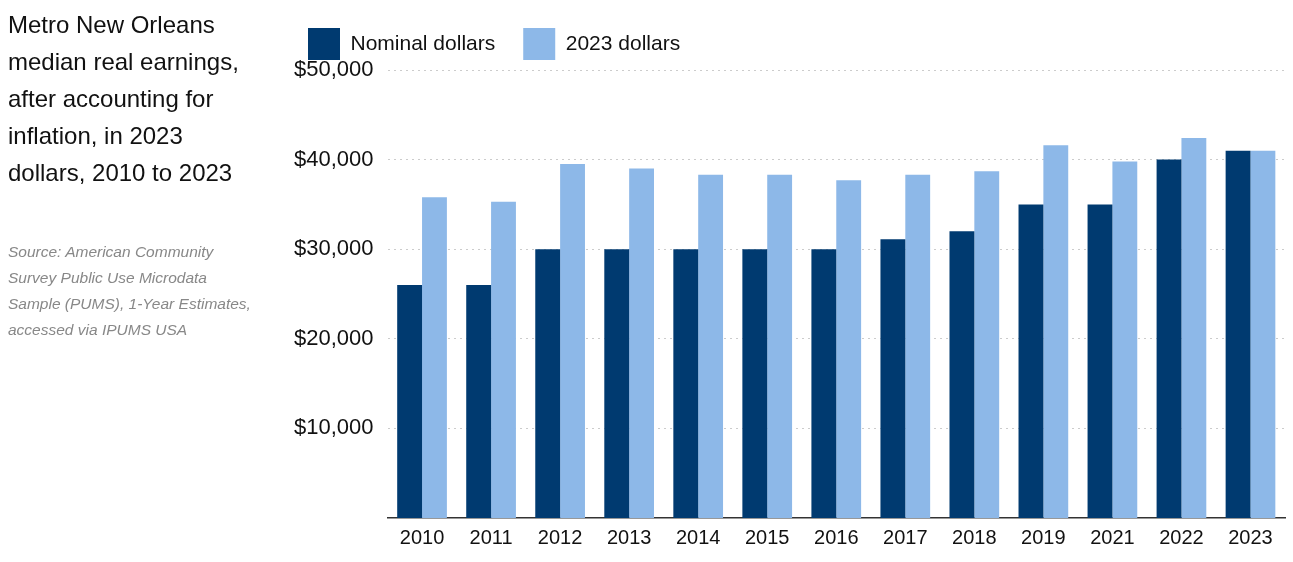  Describe the element at coordinates (836, 536) in the screenshot. I see `x-tick-label: 2016` at that location.